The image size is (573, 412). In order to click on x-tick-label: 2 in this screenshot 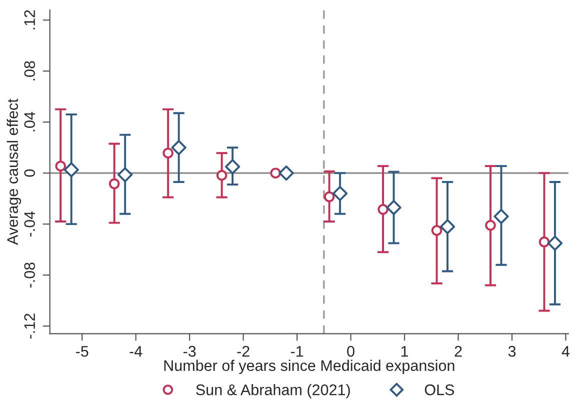, I will do `click(458, 351)`.